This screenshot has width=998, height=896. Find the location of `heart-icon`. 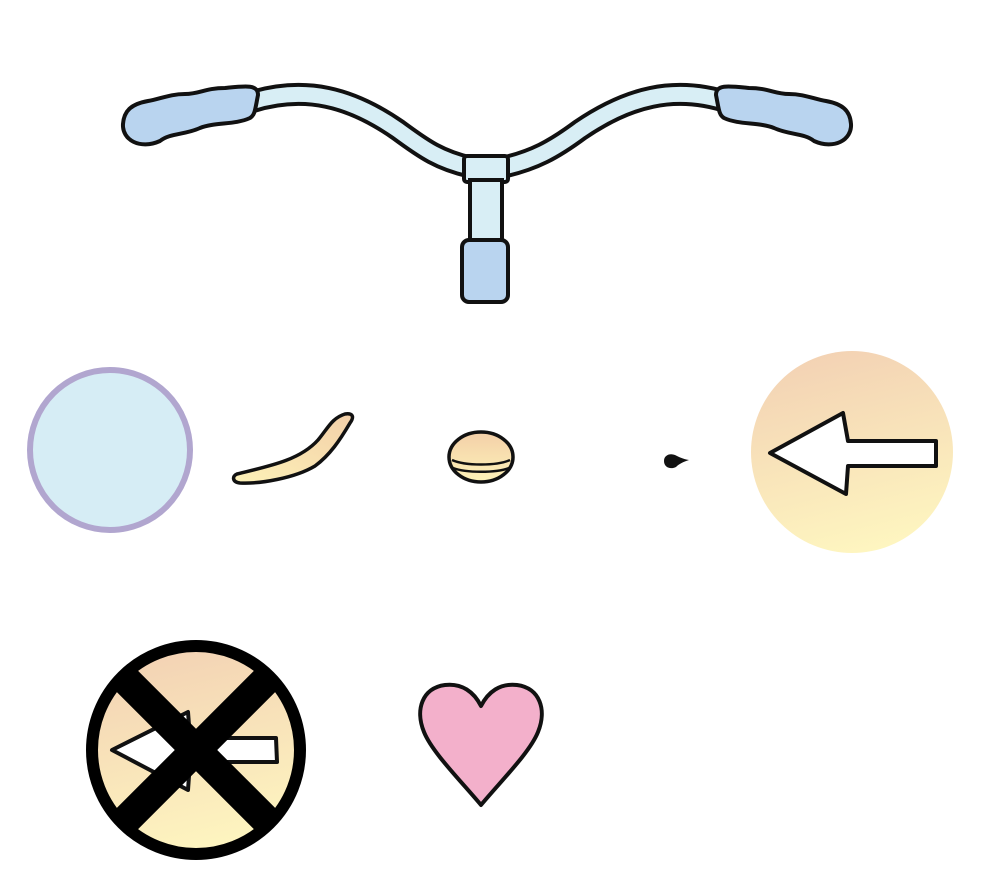

heart-icon is located at coordinates (481, 744).